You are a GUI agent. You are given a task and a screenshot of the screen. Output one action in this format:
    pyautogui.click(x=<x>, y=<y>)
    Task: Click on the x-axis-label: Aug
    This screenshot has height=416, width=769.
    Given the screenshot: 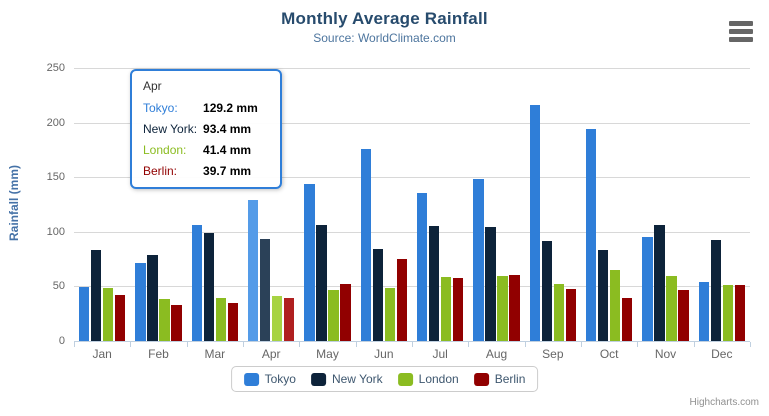 What is the action you would take?
    pyautogui.click(x=496, y=354)
    